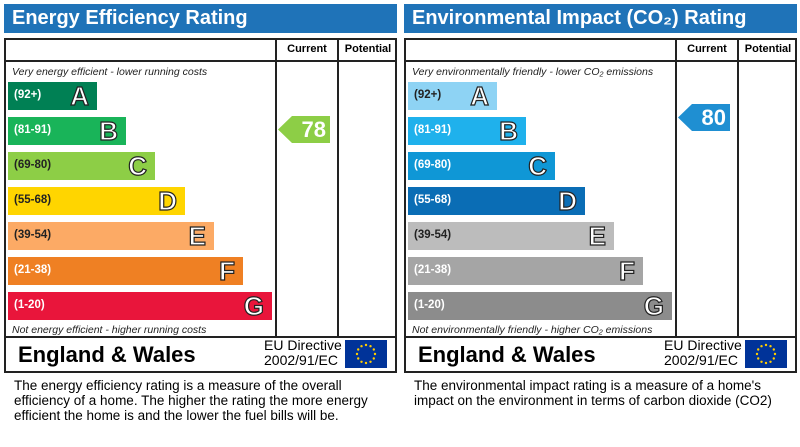  Describe the element at coordinates (200, 18) in the screenshot. I see `panel-title: Energy Efficiency Rating` at that location.